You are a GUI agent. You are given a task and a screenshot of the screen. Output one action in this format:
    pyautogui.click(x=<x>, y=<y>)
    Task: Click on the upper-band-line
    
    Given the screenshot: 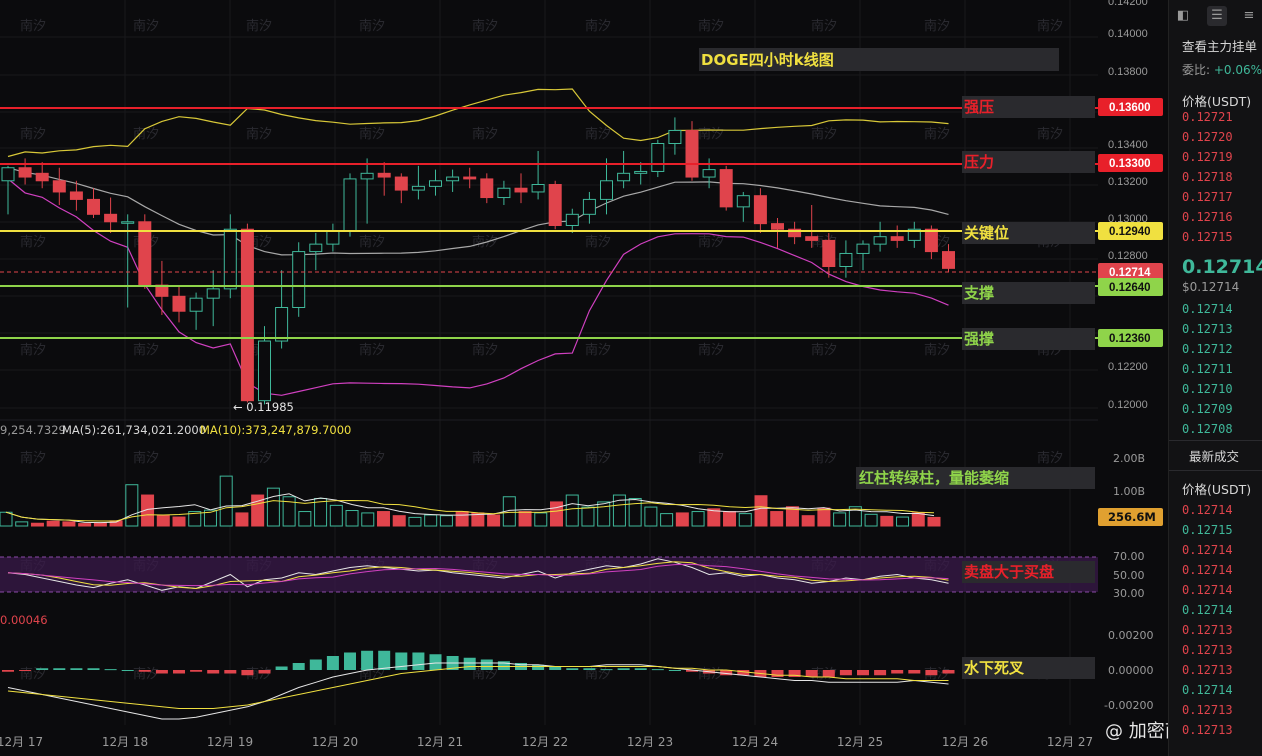 What is the action you would take?
    pyautogui.click(x=478, y=123)
    